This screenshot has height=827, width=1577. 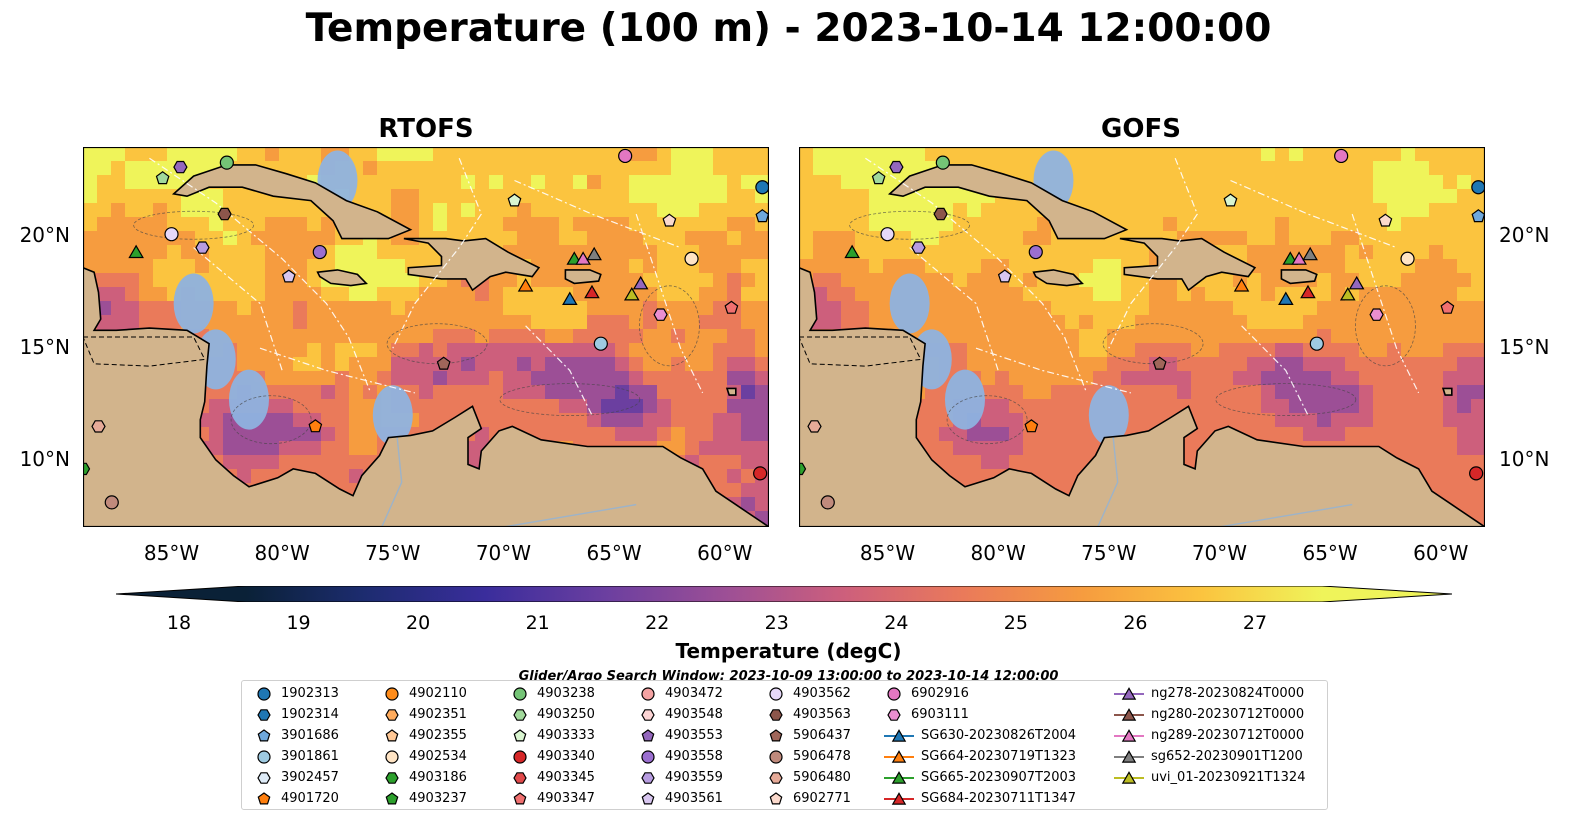 I want to click on legend-entry: 4901720, so click(x=296, y=798).